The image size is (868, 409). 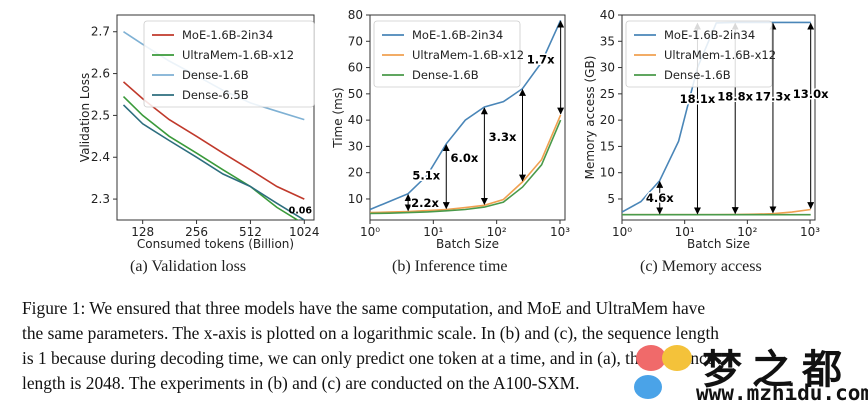 What do you see at coordinates (355, 68) in the screenshot?
I see `y-tick-label: 60` at bounding box center [355, 68].